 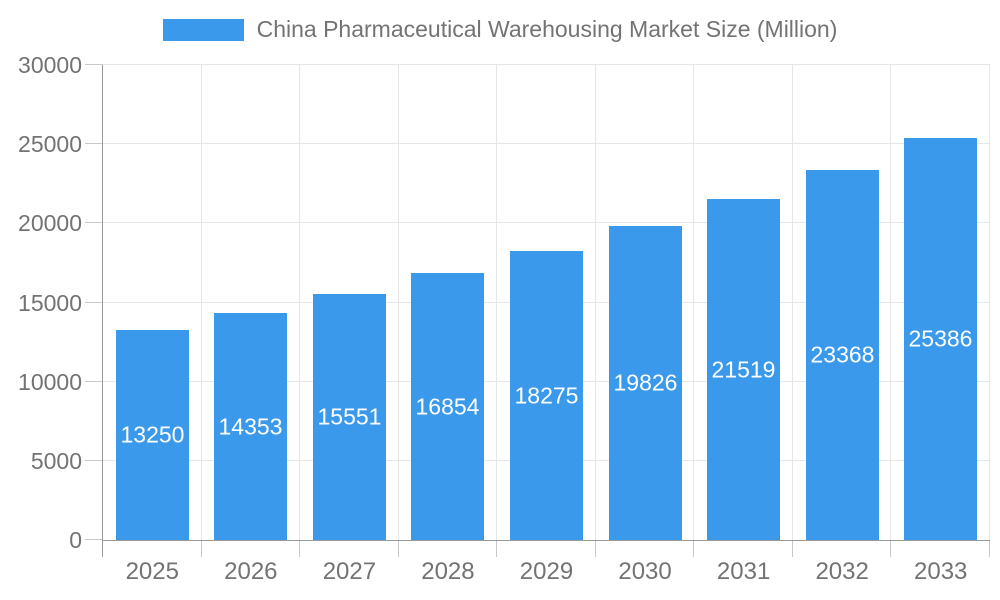 What do you see at coordinates (448, 571) in the screenshot?
I see `x-tick-label: 2028` at bounding box center [448, 571].